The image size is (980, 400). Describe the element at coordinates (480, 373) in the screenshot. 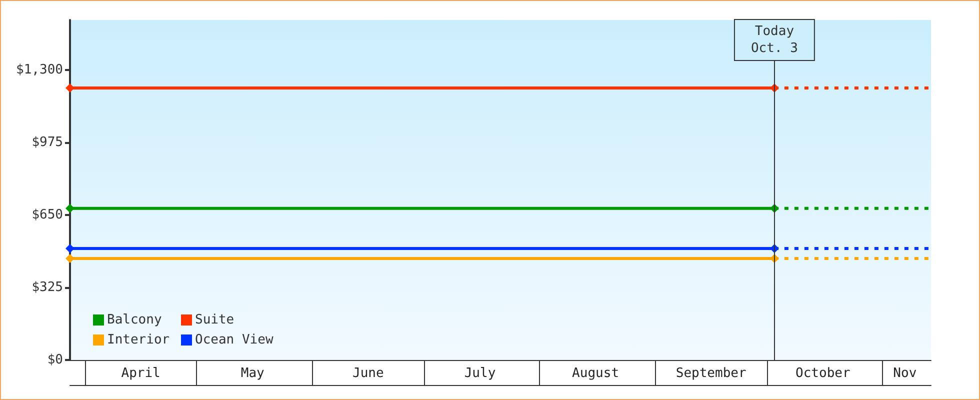

I see `x-tick-label: July` at that location.